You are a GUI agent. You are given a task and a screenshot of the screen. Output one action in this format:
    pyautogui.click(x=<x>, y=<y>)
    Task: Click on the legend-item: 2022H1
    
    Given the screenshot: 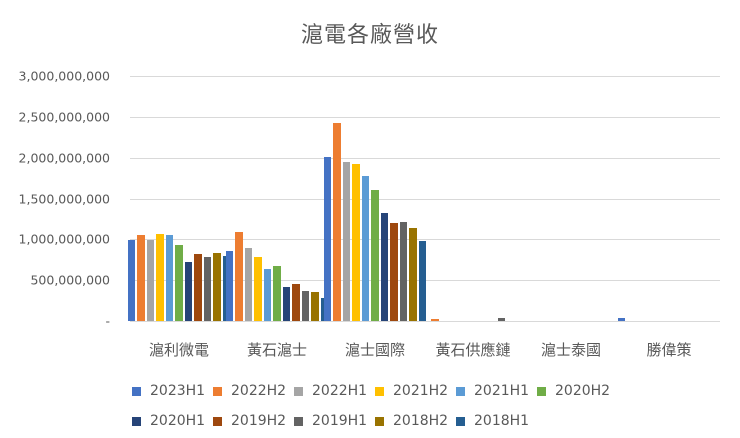 What is the action you would take?
    pyautogui.click(x=324, y=391)
    